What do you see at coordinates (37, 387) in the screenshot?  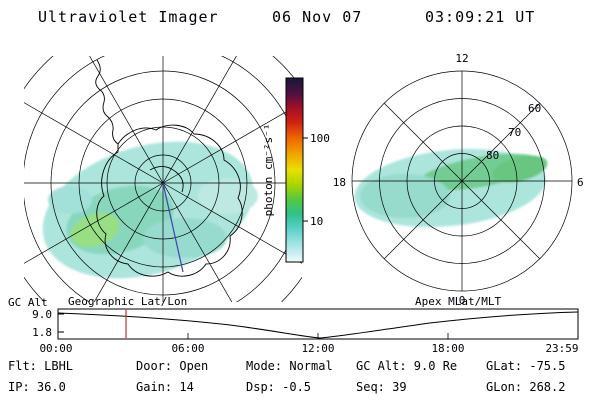 I see `status-ip: IP: 36.0` at bounding box center [37, 387].